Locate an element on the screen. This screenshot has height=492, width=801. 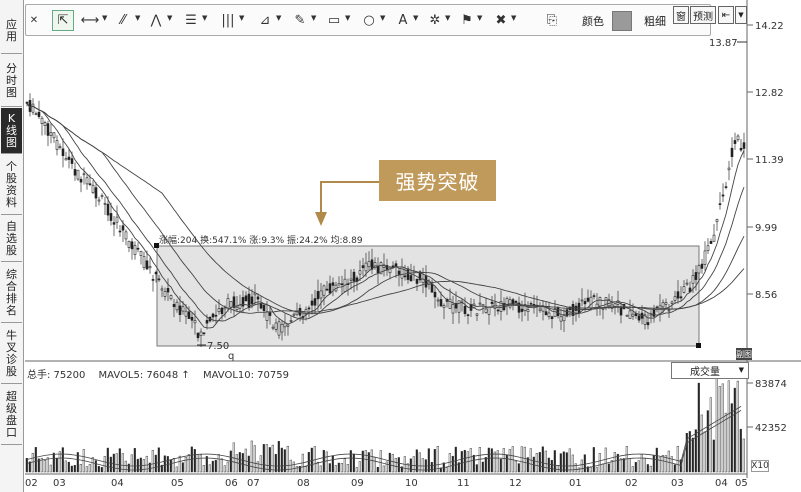
cycle-tool-button: ||| is located at coordinates (228, 20).